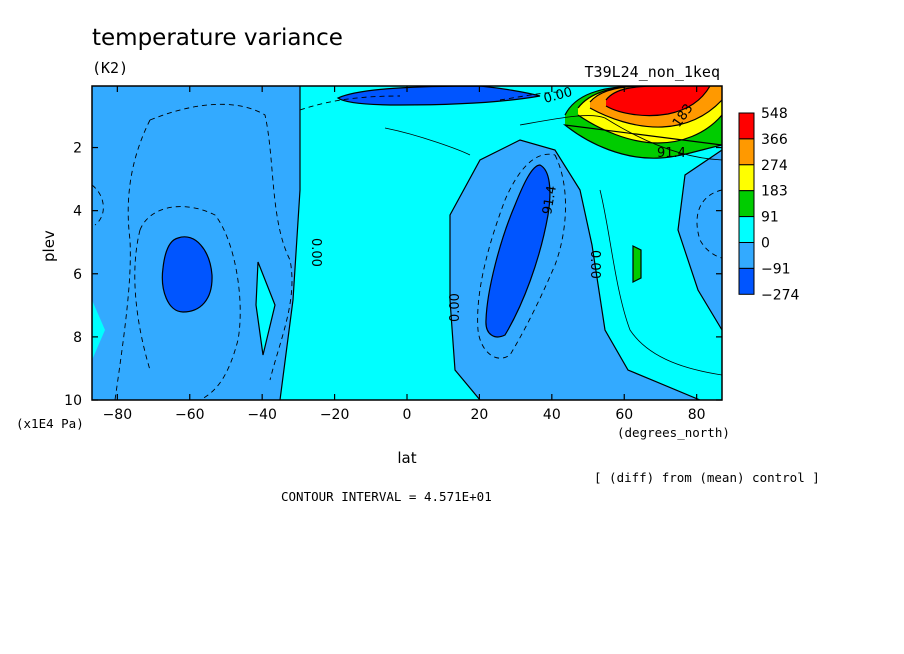 This screenshot has height=654, width=904. Describe the element at coordinates (780, 295) in the screenshot. I see `colorbar-label: −274` at that location.